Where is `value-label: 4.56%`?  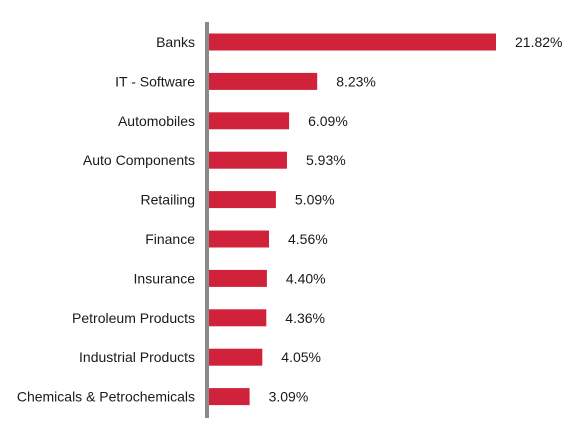
value-label: 4.56% is located at coordinates (308, 239).